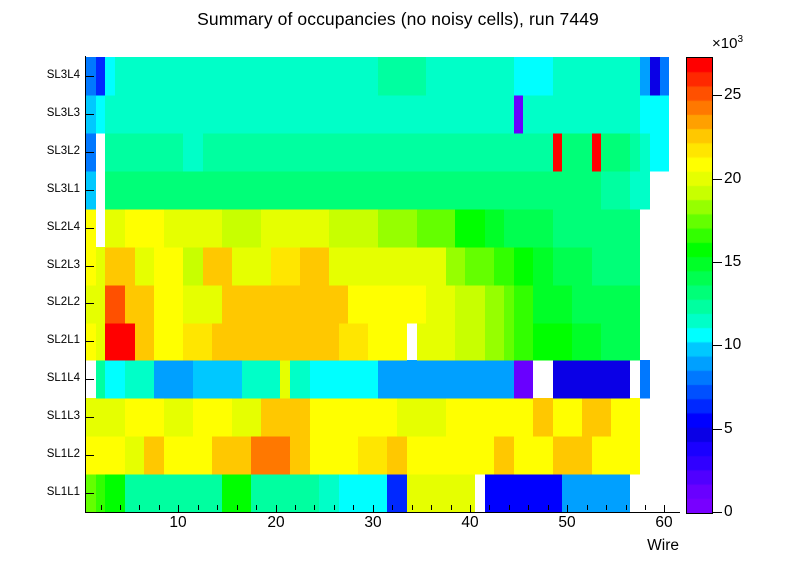 The image size is (796, 572). What do you see at coordinates (728, 511) in the screenshot?
I see `colorbar-label-0: 0` at bounding box center [728, 511].